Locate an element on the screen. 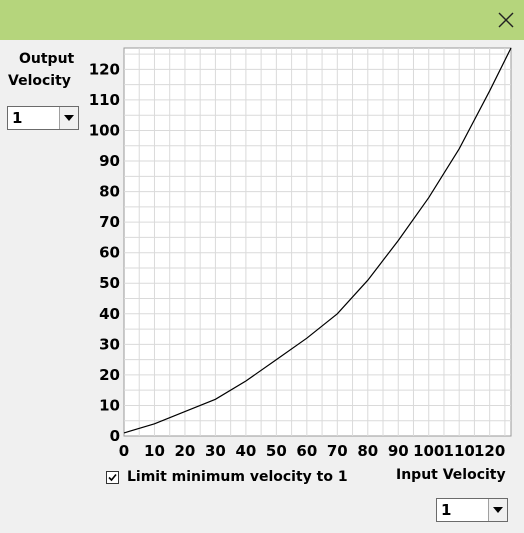  y-tick-label: 60 is located at coordinates (109, 253).